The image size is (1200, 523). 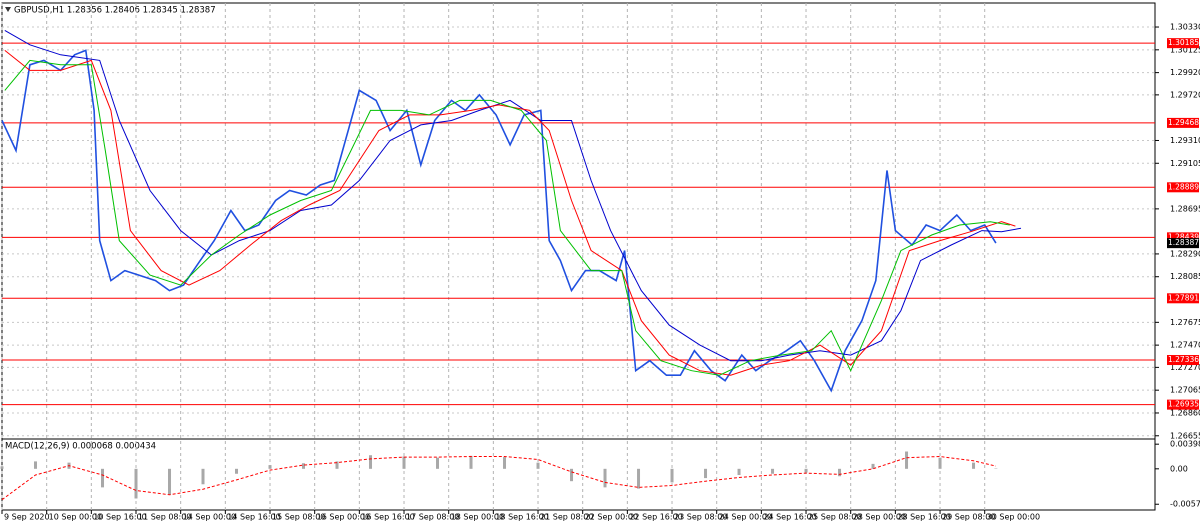 What do you see at coordinates (119, 517) in the screenshot?
I see `x-tick-label: 10 Sep 16:00` at bounding box center [119, 517].